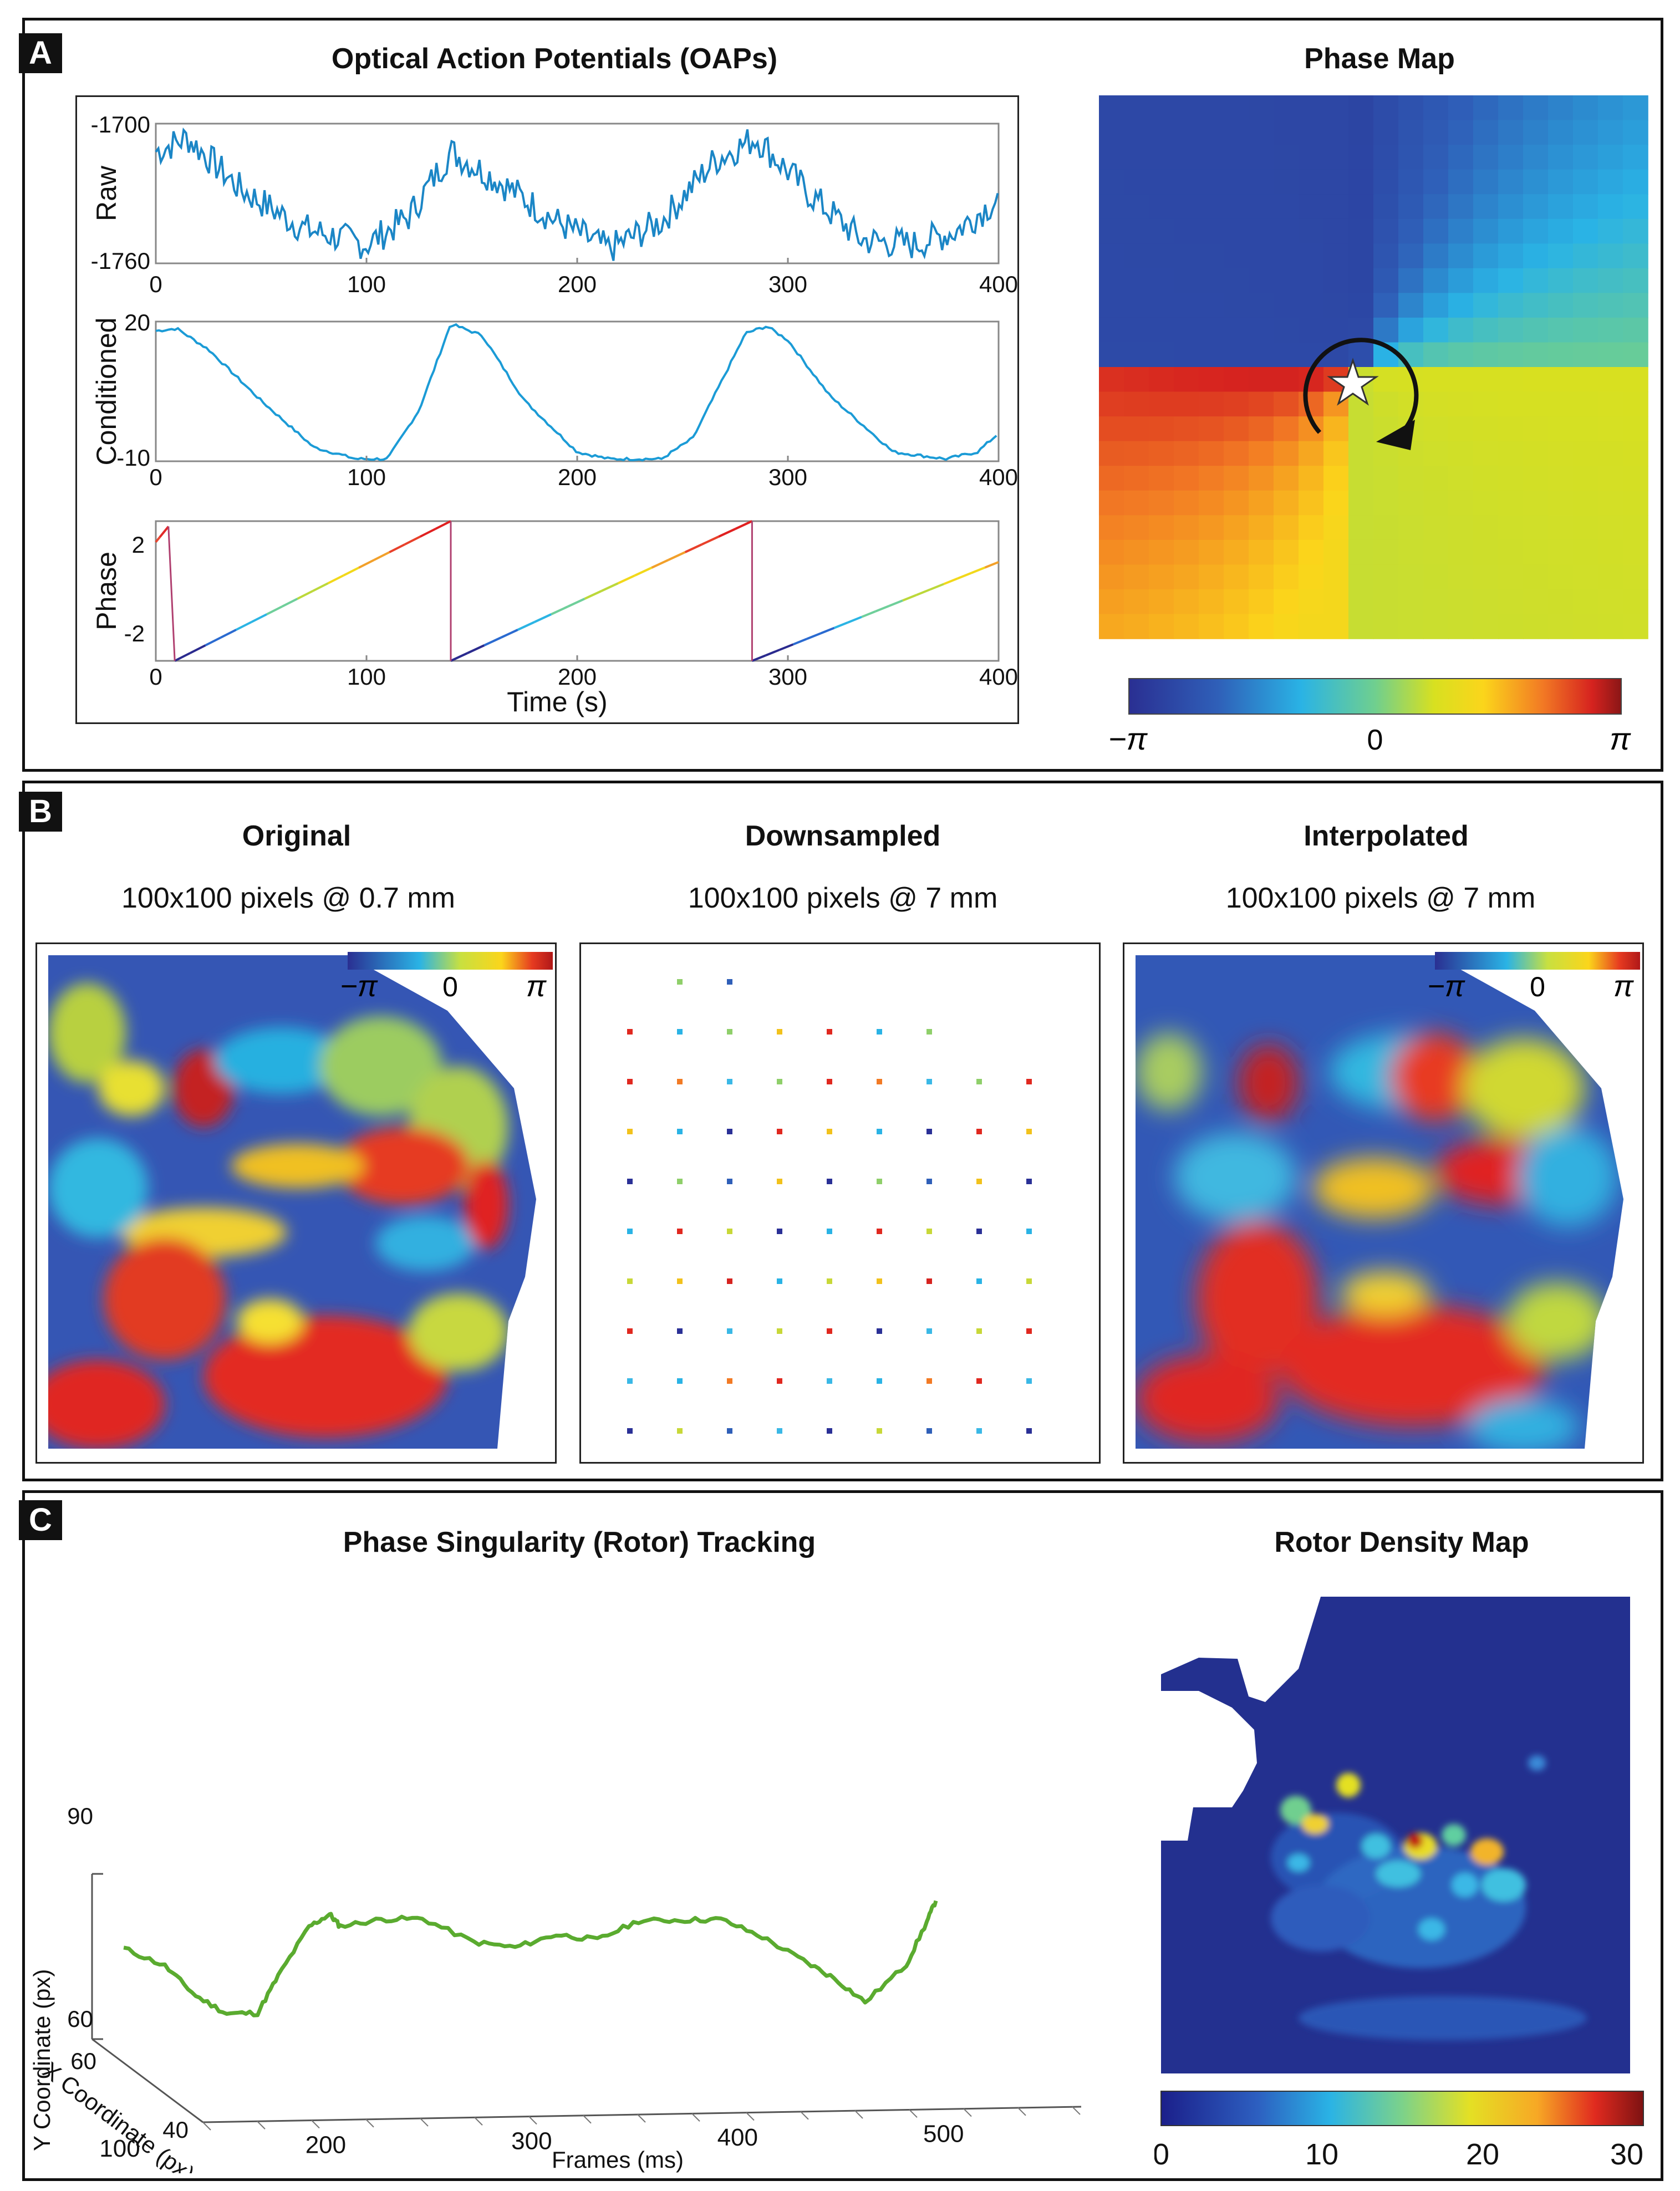  What do you see at coordinates (121, 261) in the screenshot?
I see `raw-ytick-bottom: -1760` at bounding box center [121, 261].